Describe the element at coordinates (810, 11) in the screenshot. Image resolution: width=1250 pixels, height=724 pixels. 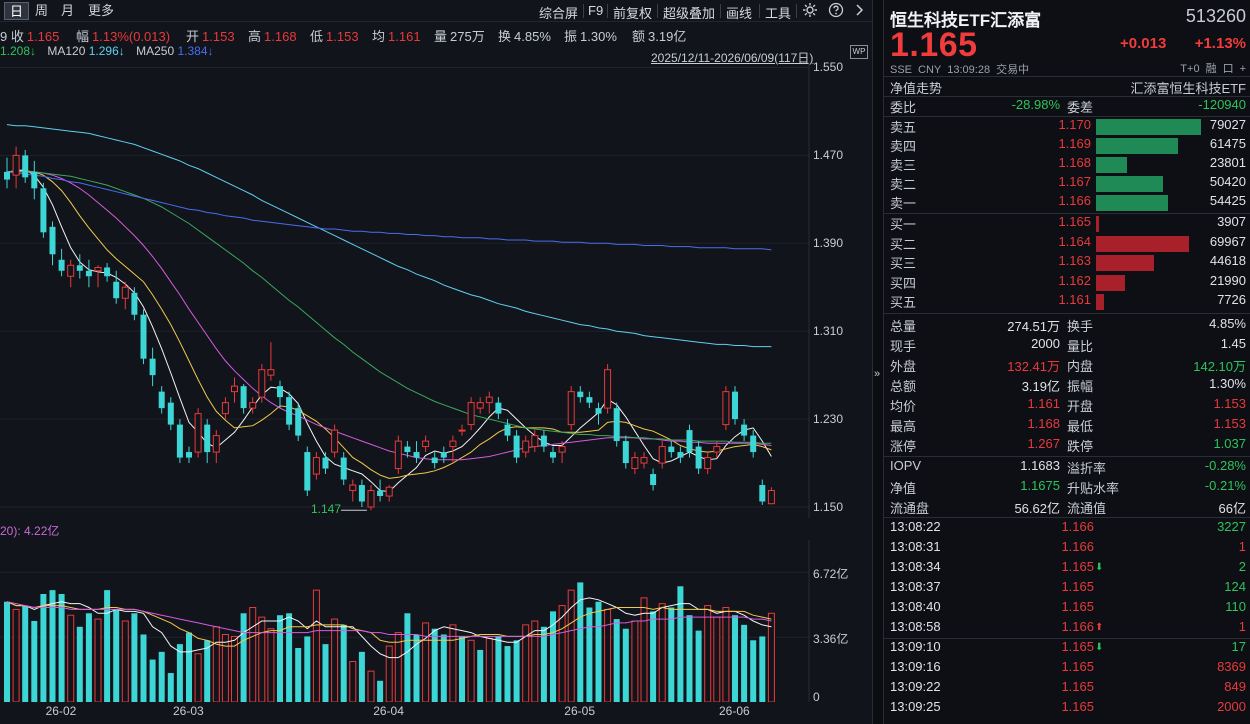
I see `settings-icon` at that location.